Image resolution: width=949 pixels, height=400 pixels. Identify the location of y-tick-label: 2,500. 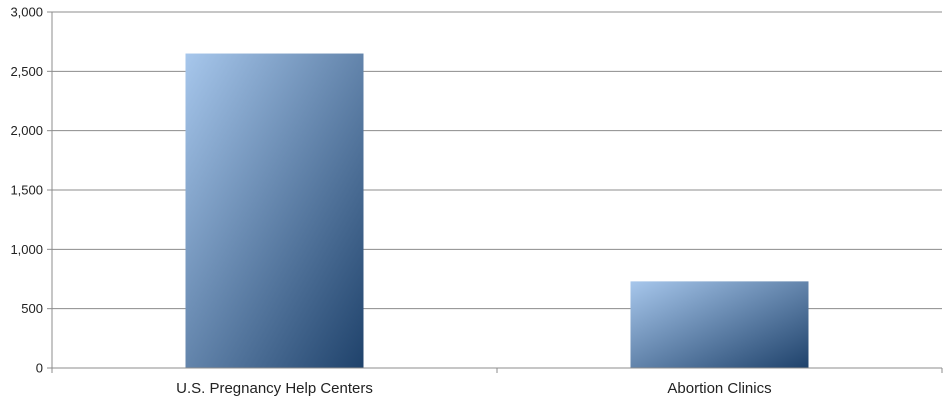
(26, 71).